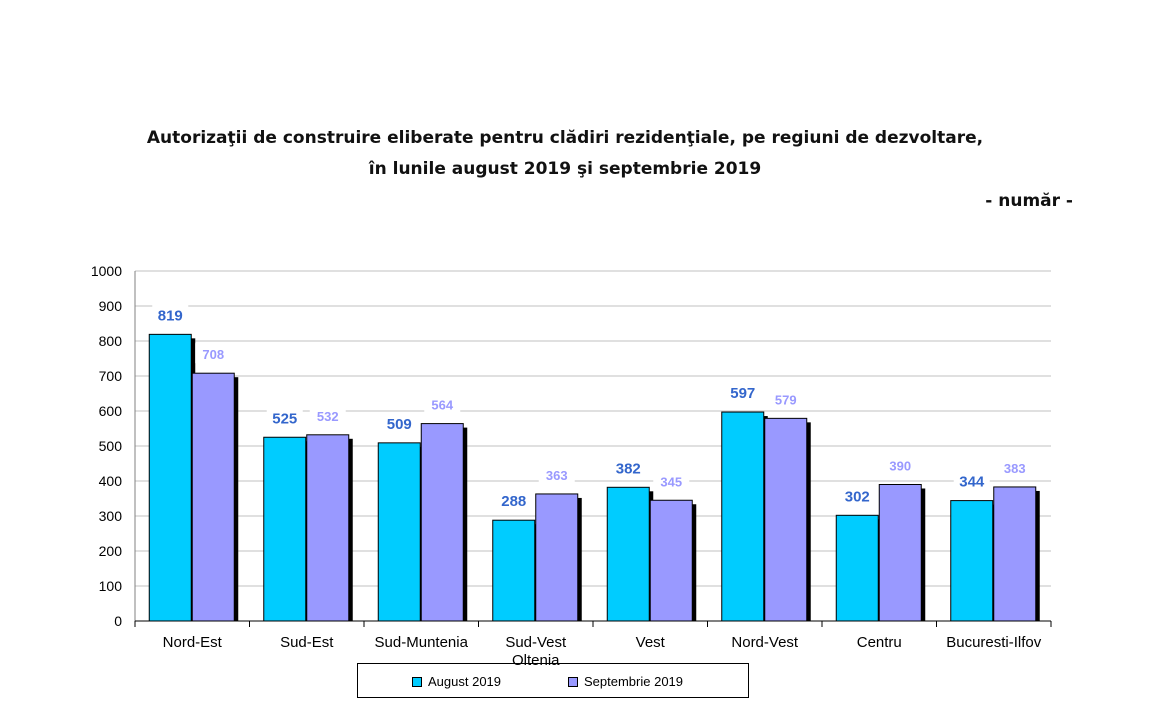 The height and width of the screenshot is (717, 1151). Describe the element at coordinates (765, 642) in the screenshot. I see `x-tick-label: Nord-Vest` at that location.